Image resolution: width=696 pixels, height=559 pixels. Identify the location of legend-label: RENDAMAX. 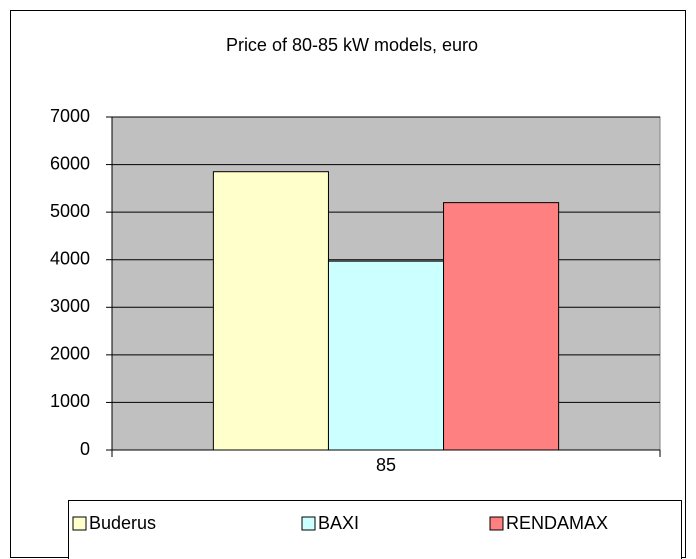
(557, 523).